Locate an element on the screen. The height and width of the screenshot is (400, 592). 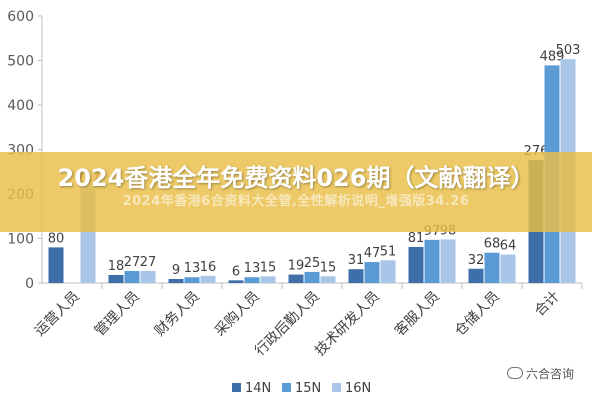
x-tick-label: 客服人员 is located at coordinates (417, 314).